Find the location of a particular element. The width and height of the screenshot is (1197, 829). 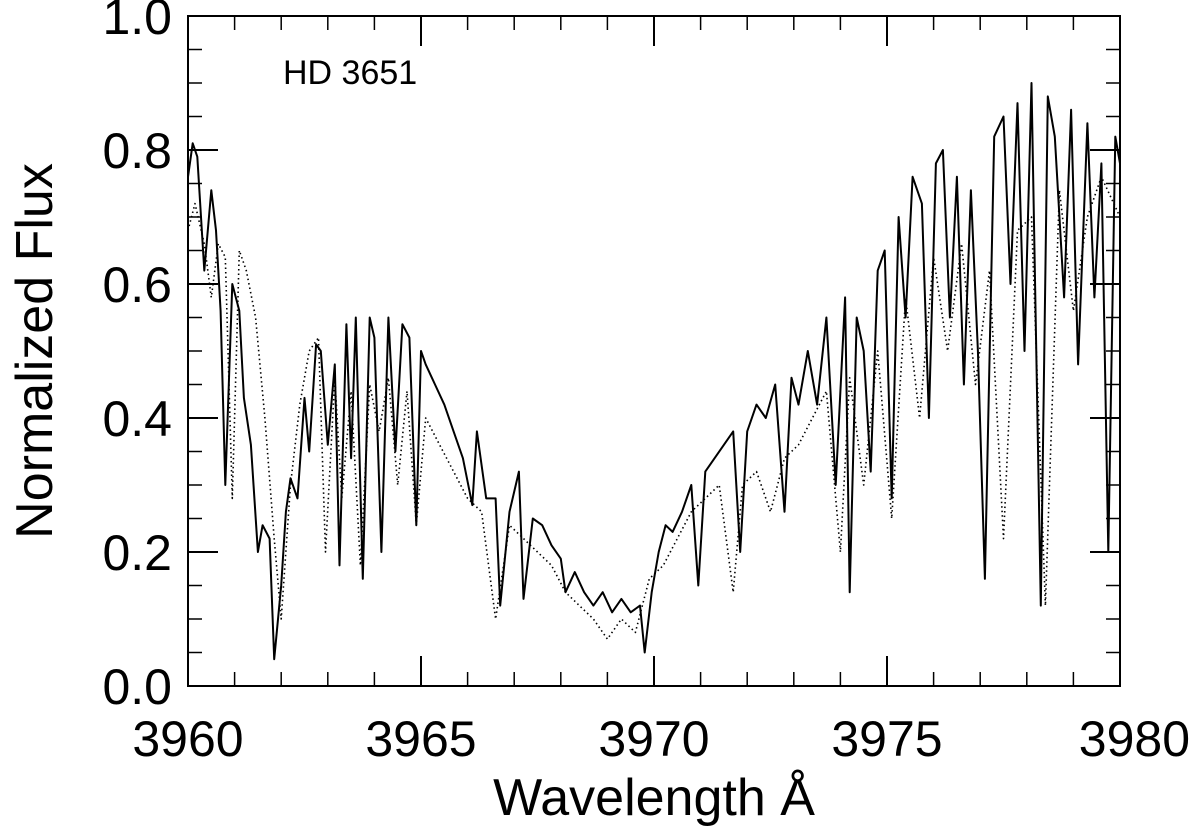

y-tick-label: 0.0 is located at coordinates (137, 687).